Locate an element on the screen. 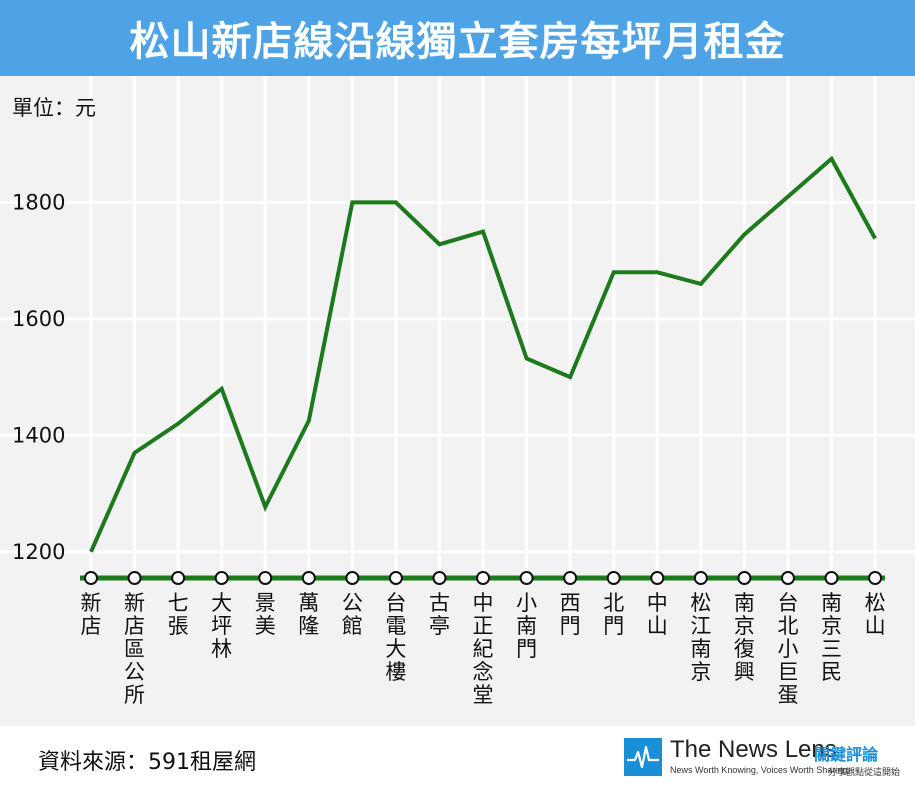 This screenshot has width=915, height=793. source-note: 資料來源：591租屋網 is located at coordinates (147, 762).